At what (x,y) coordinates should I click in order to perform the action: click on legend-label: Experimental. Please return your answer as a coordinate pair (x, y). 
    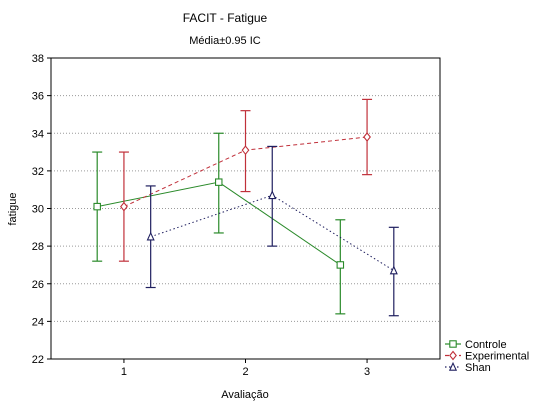
    Looking at the image, I should click on (497, 357).